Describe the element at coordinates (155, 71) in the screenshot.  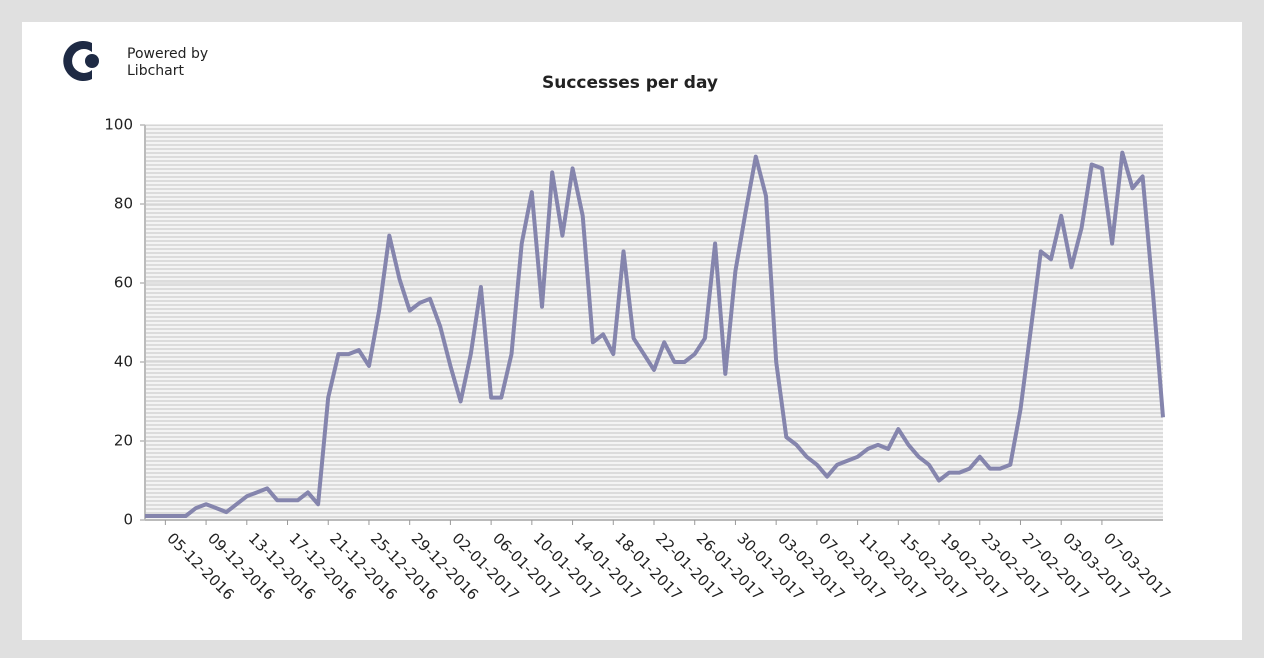
I see `logo-text: Libchart` at that location.